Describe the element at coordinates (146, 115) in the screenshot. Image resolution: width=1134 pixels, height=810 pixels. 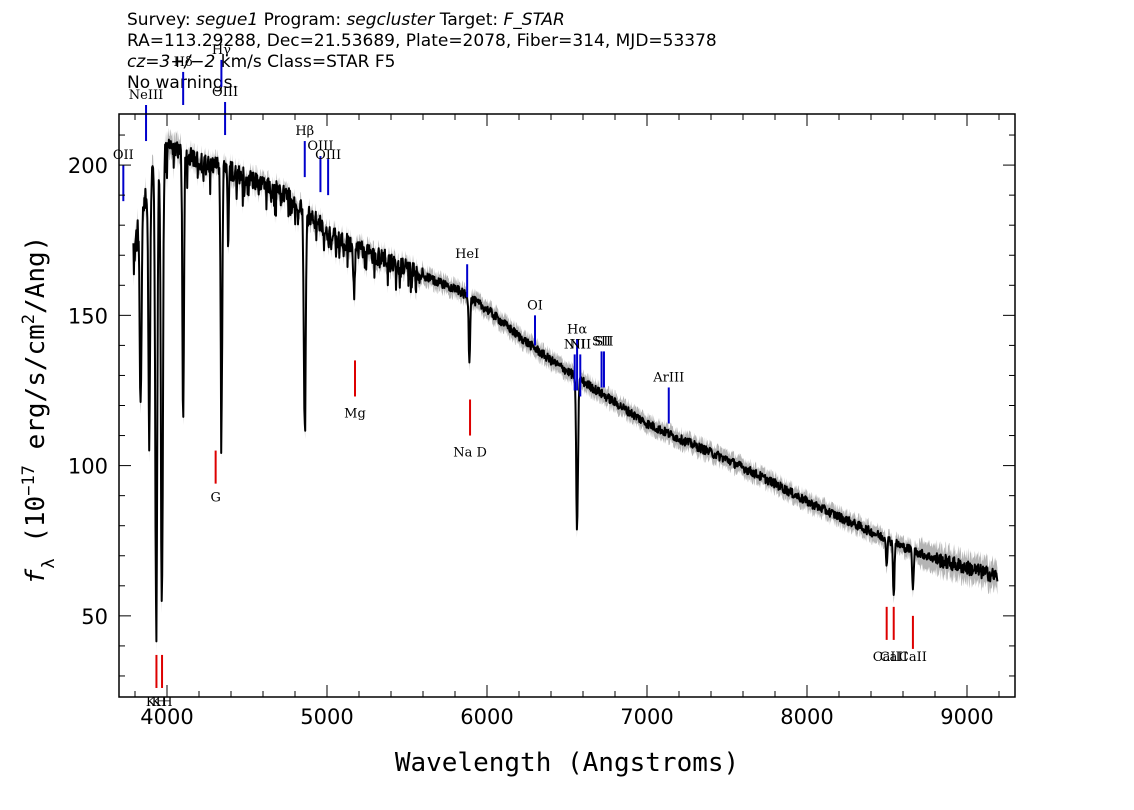
I see `emission-line-marker: NeIII` at that location.